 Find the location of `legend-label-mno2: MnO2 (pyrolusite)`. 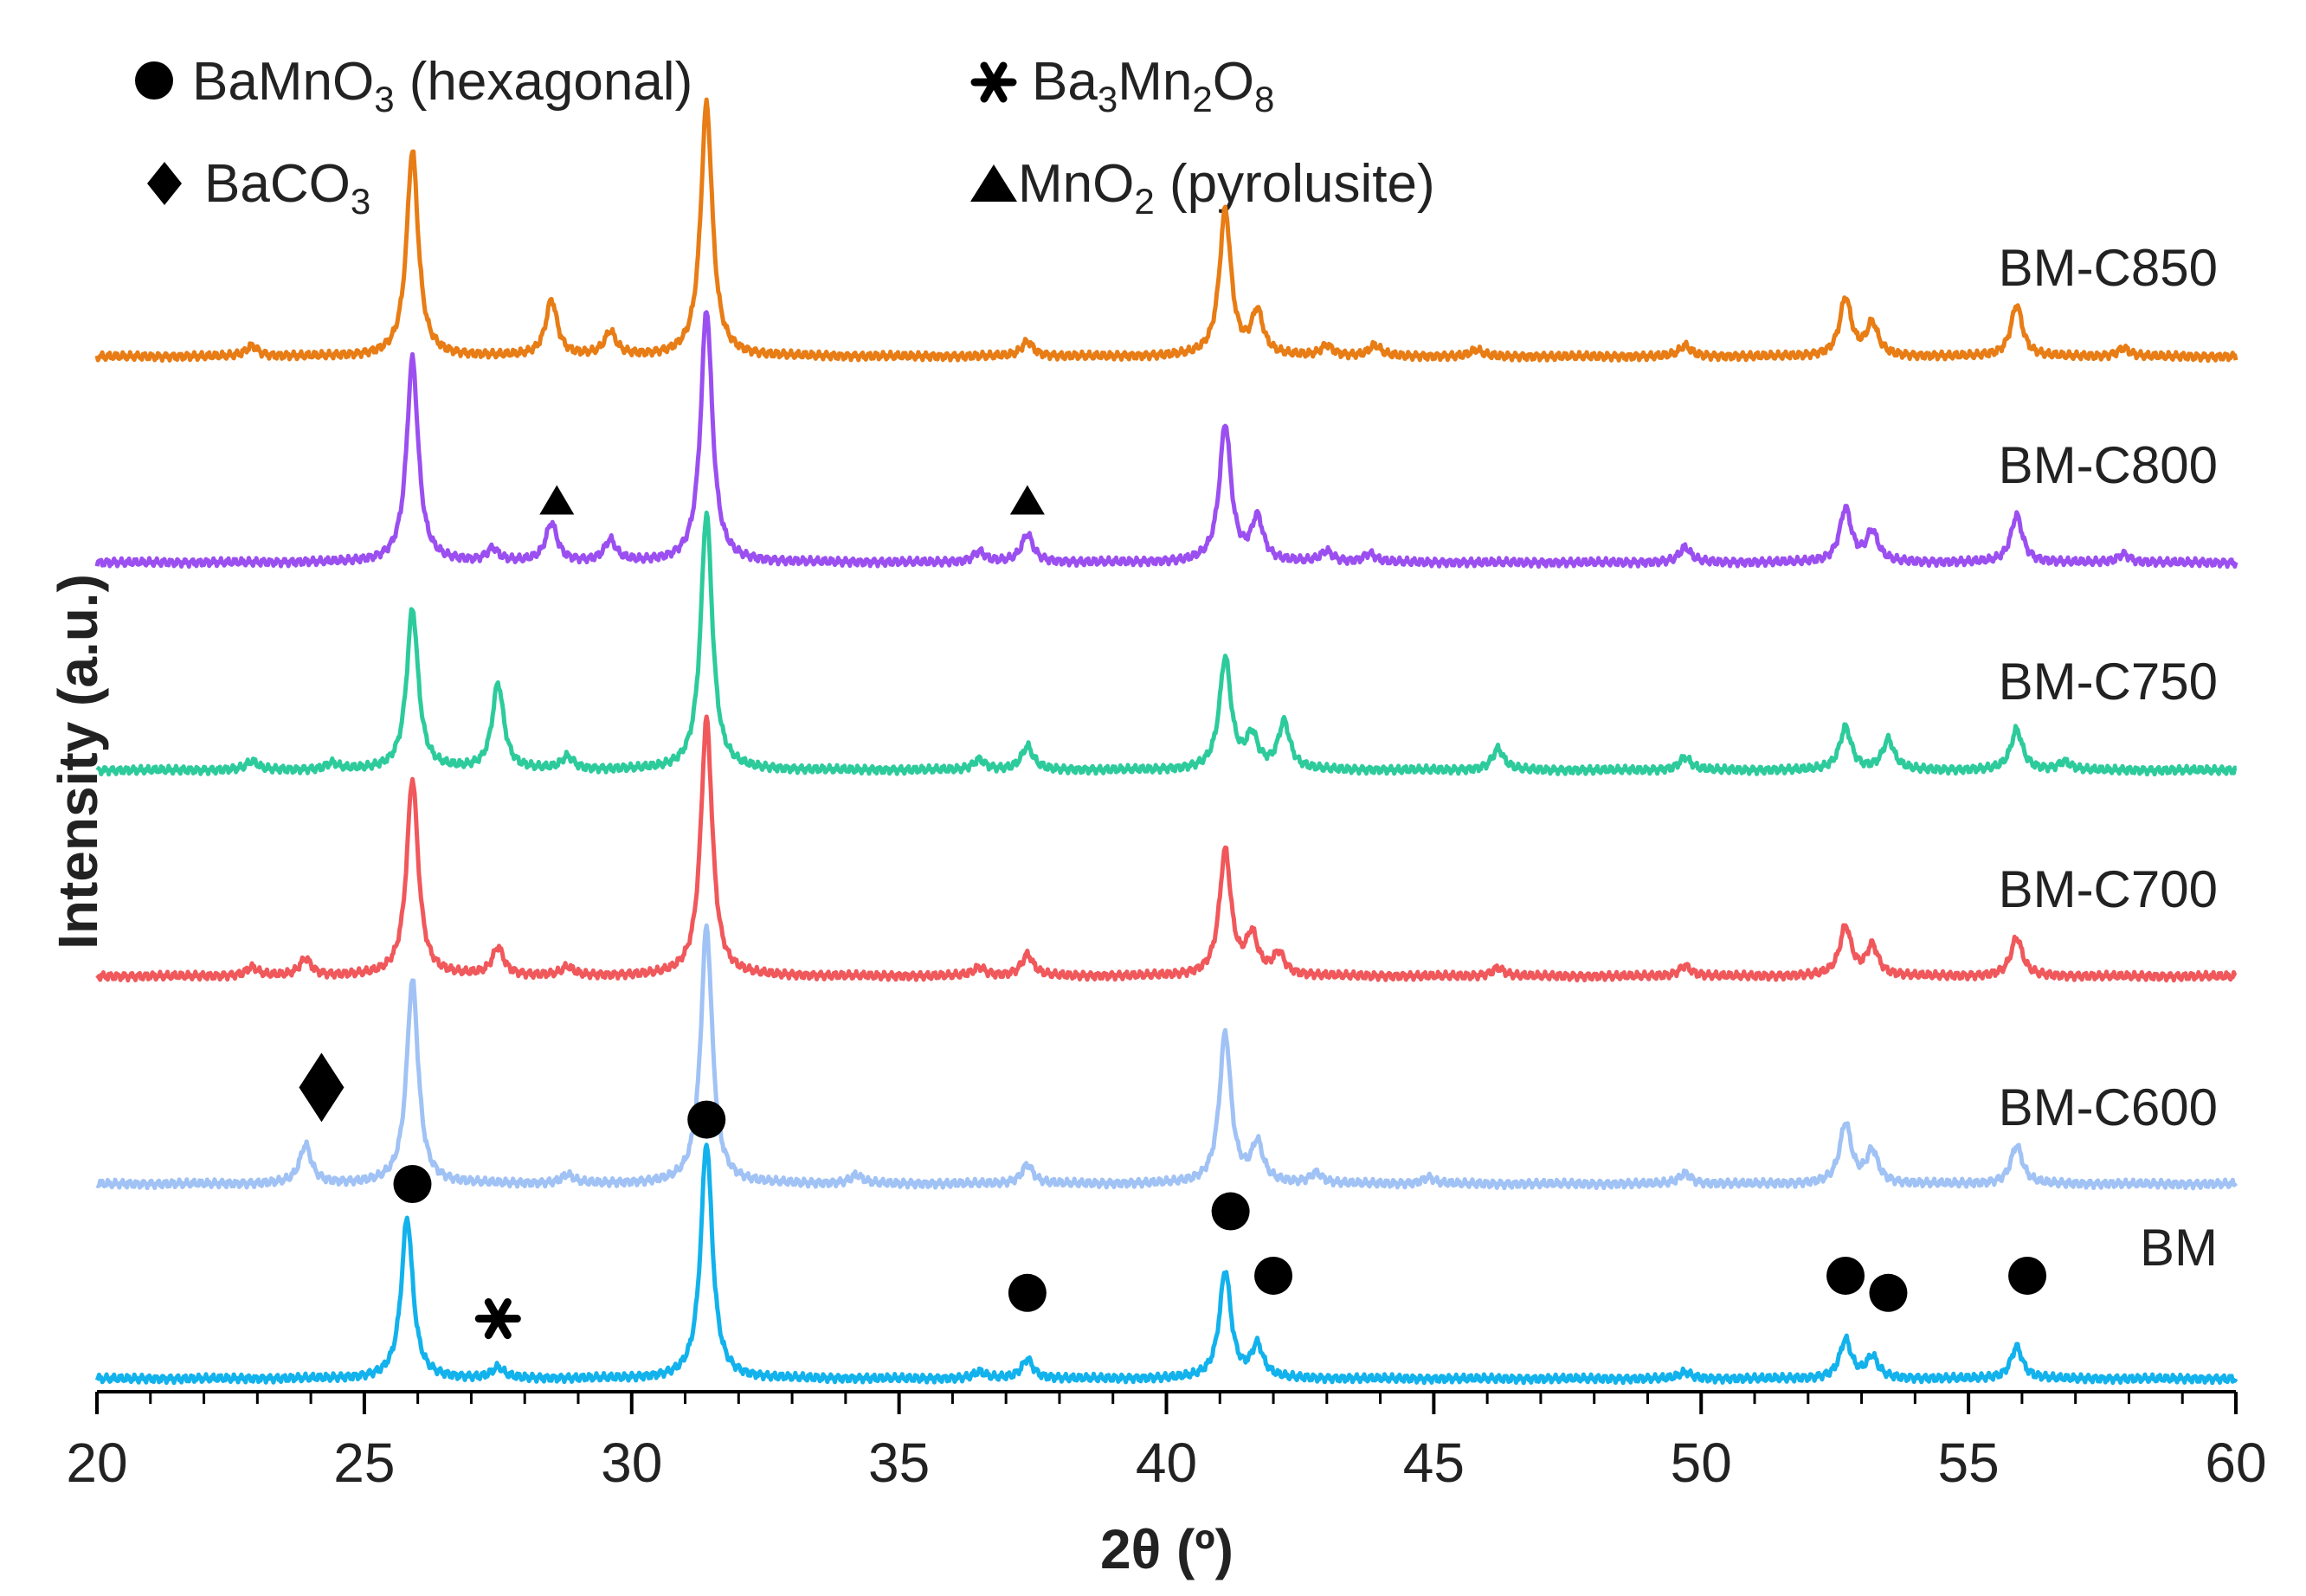

legend-label-mno2: MnO2 (pyrolusite) is located at coordinates (1226, 188).